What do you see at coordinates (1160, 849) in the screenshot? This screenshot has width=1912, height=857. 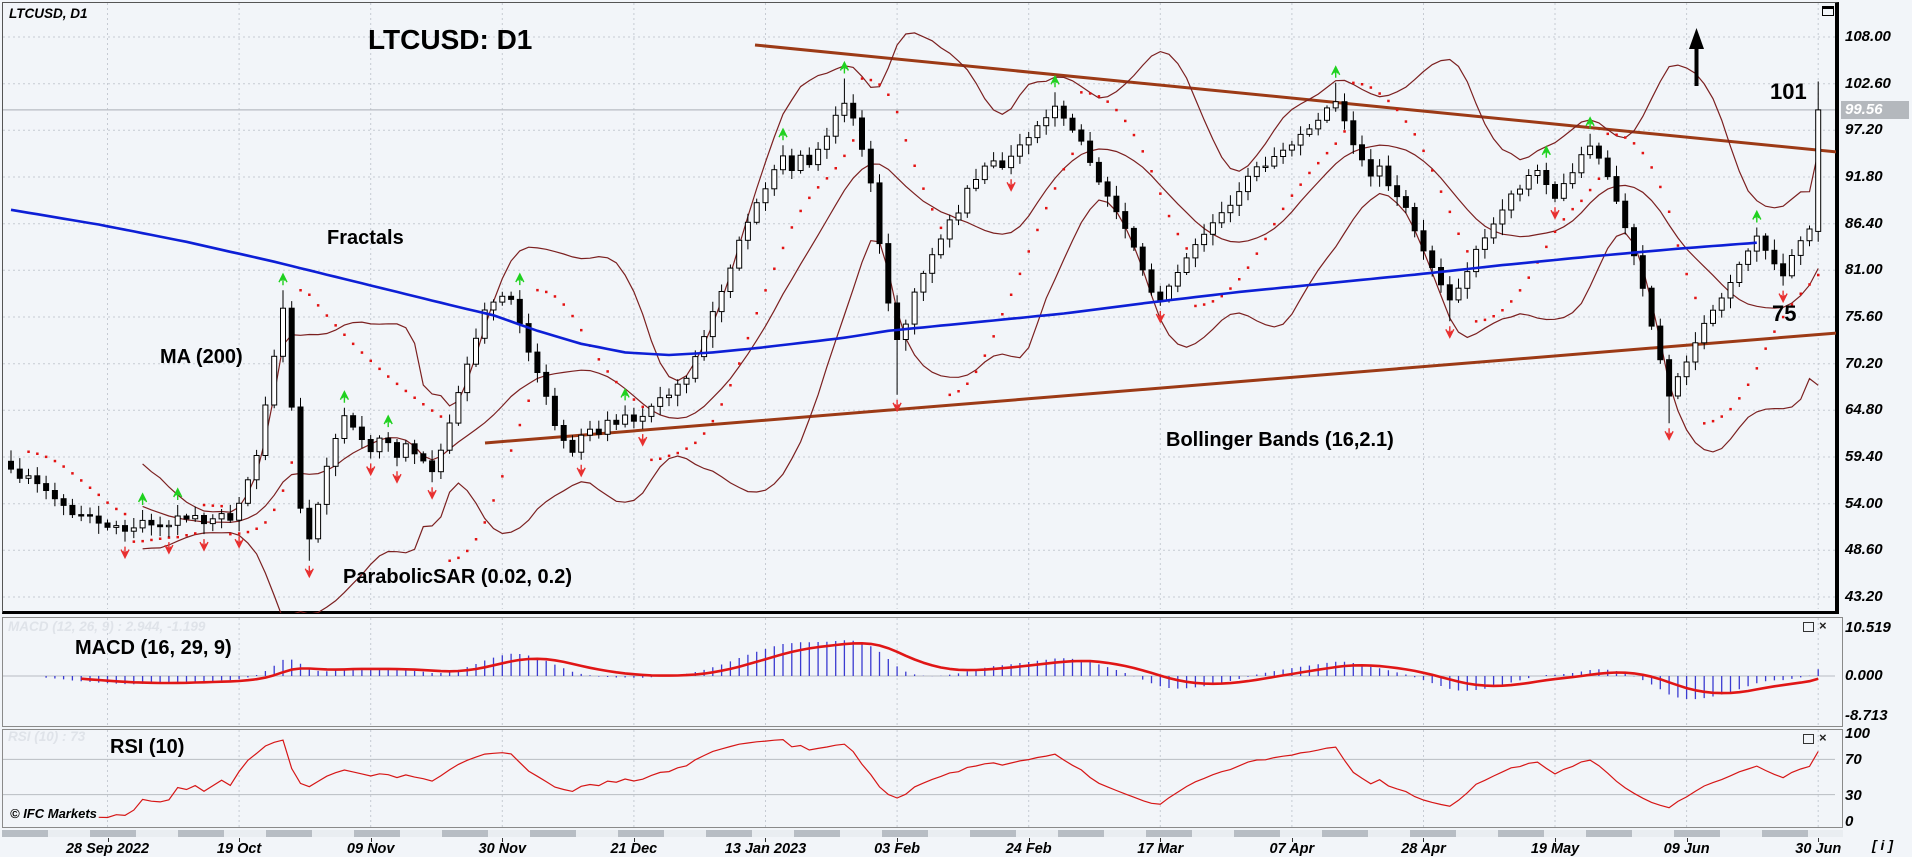 I see `date-tick-label: 17 Mar` at bounding box center [1160, 849].